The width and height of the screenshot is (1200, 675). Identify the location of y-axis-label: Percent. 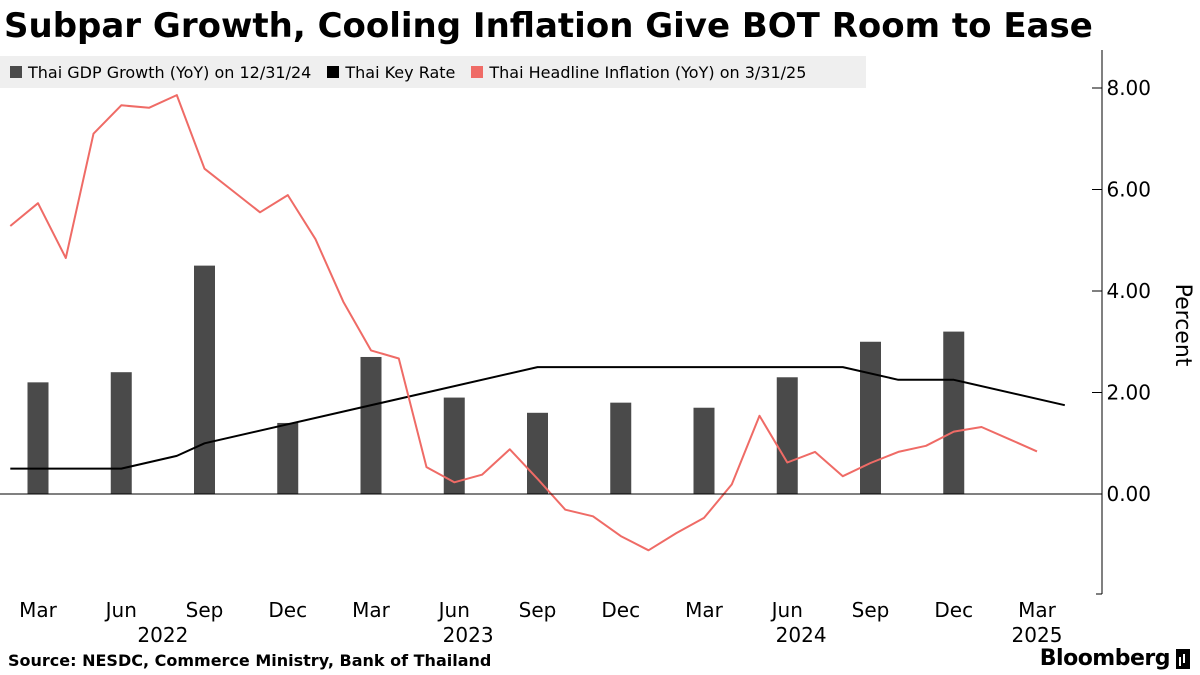
(1182, 325).